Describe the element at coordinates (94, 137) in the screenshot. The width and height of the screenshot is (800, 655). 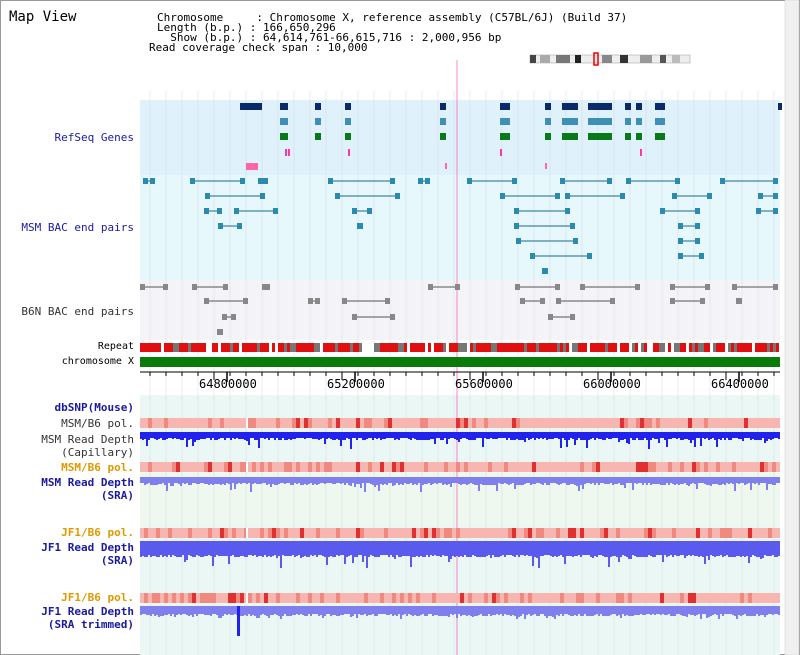
I see `track-label-refseq-genes: RefSeq Genes` at that location.